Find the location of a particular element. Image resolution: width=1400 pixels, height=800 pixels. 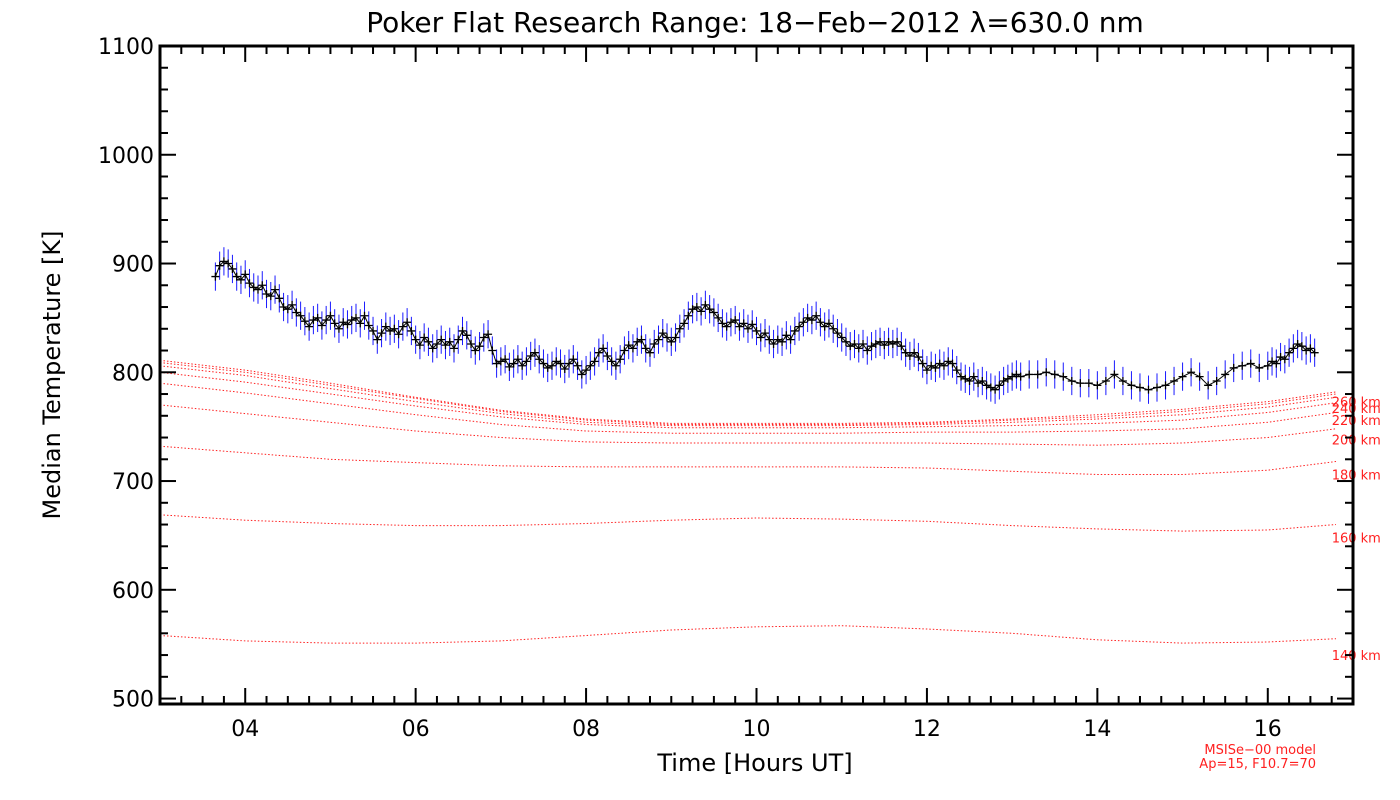

x-tick-label: 16 is located at coordinates (1268, 729).